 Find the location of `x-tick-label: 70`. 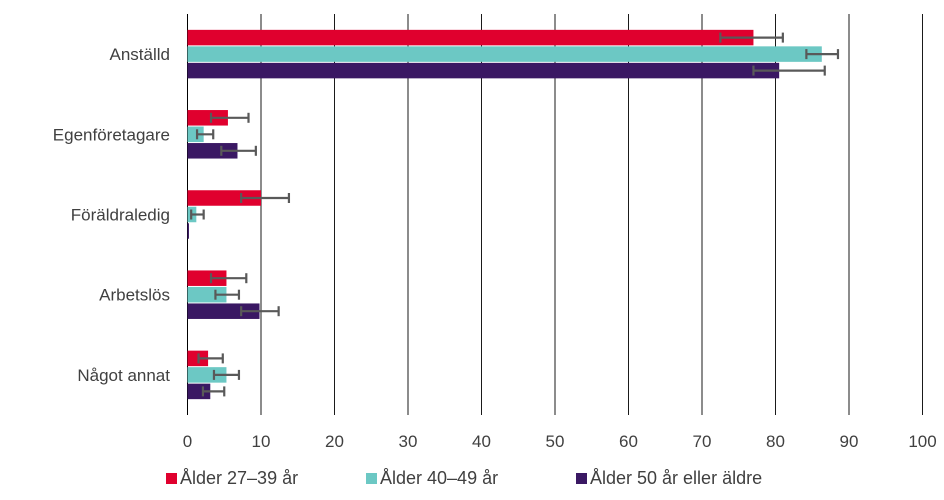

x-tick-label: 70 is located at coordinates (702, 441).